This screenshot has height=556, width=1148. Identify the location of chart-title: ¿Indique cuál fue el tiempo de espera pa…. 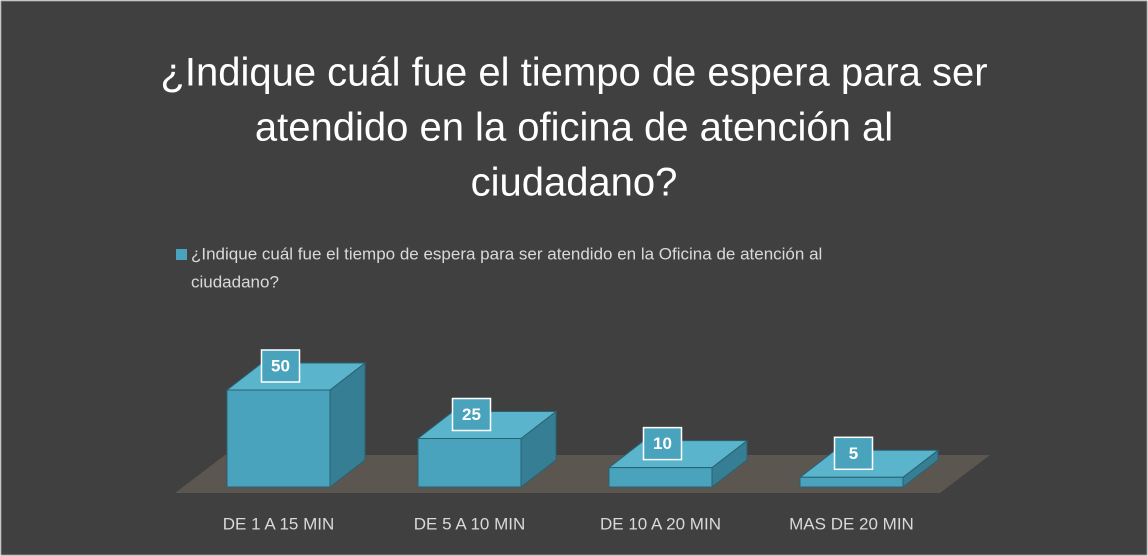
(573, 73).